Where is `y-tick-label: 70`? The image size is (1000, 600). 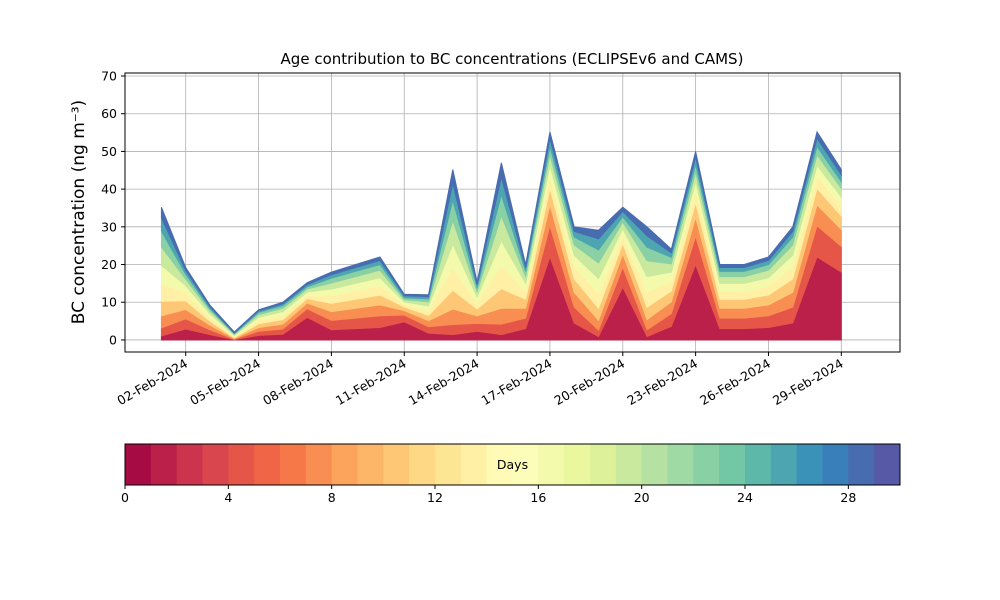 y-tick-label: 70 is located at coordinates (109, 76).